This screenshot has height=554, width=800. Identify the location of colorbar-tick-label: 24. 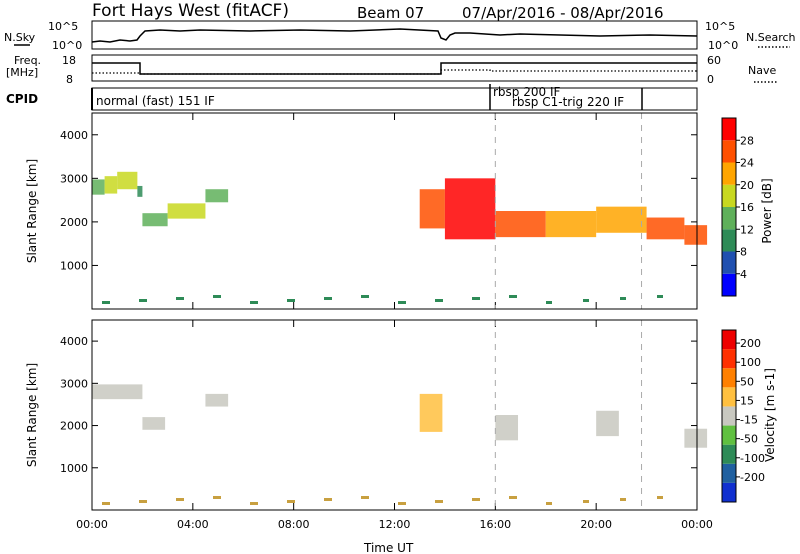
(747, 163).